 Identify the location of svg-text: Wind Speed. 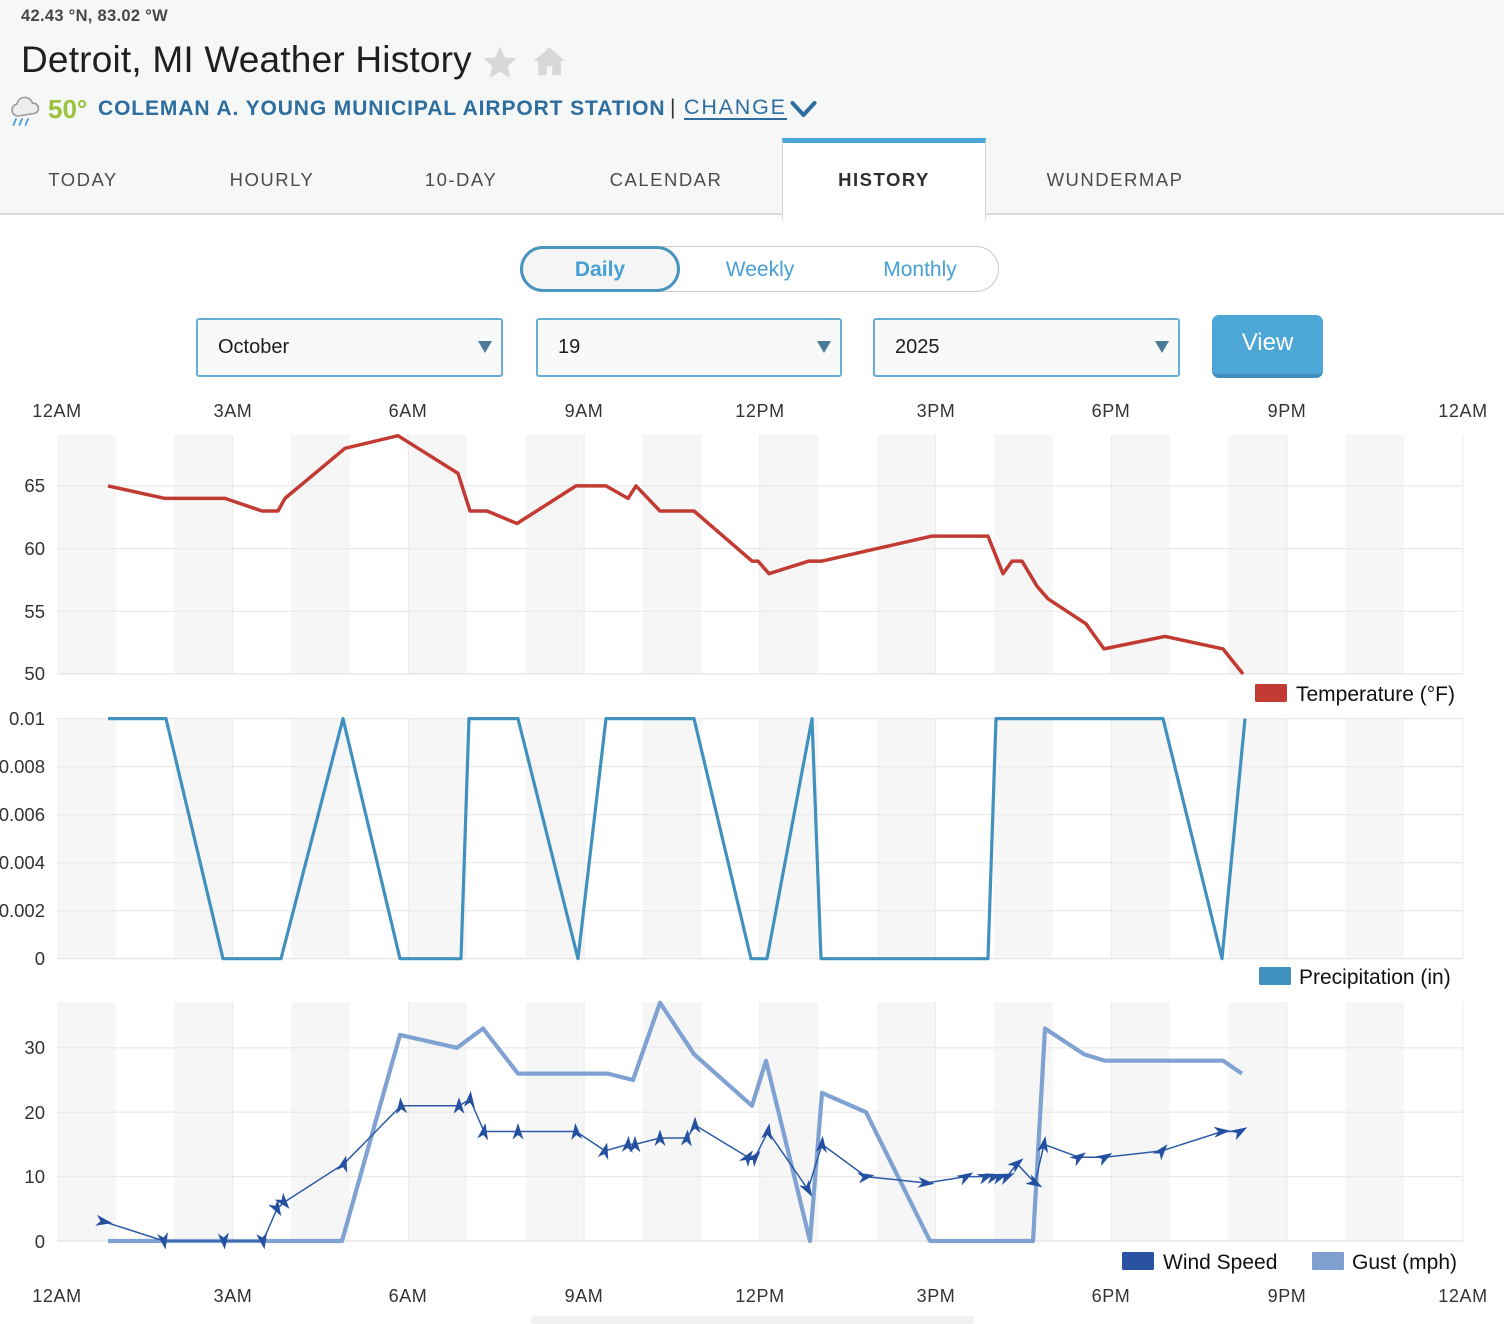
(1220, 1262).